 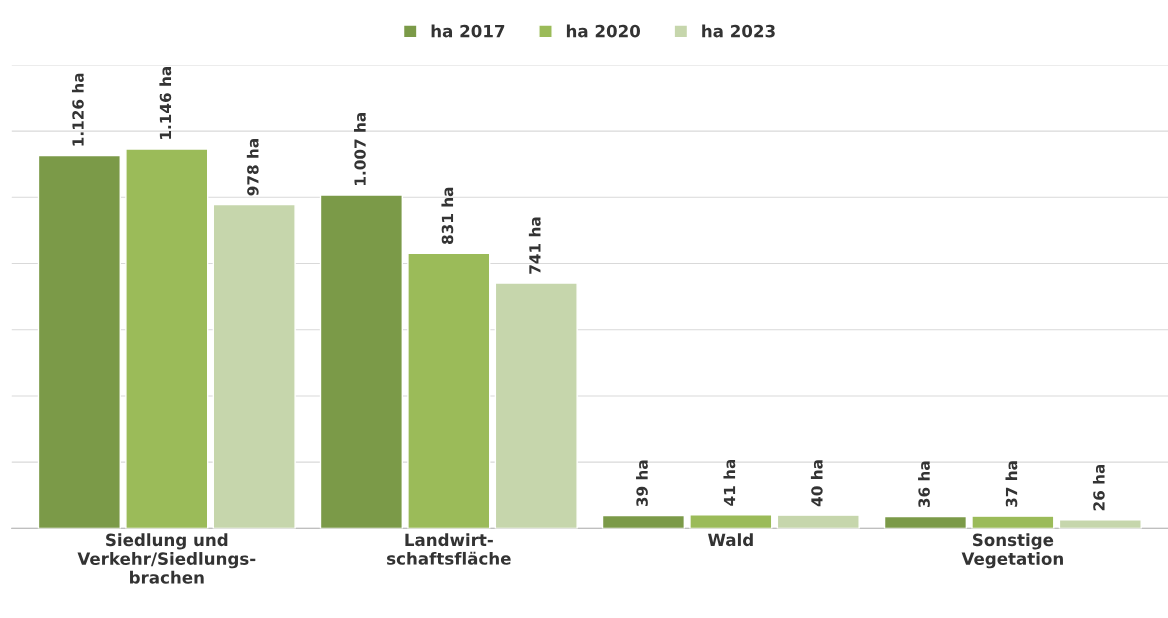 What do you see at coordinates (730, 540) in the screenshot?
I see `x-tick-label: Wald` at bounding box center [730, 540].